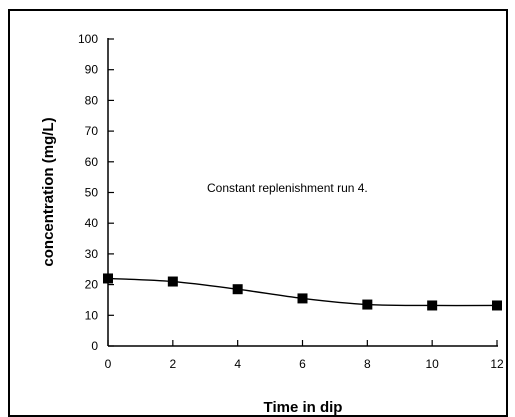  What do you see at coordinates (92, 285) in the screenshot?
I see `y-tick-label: 20` at bounding box center [92, 285].